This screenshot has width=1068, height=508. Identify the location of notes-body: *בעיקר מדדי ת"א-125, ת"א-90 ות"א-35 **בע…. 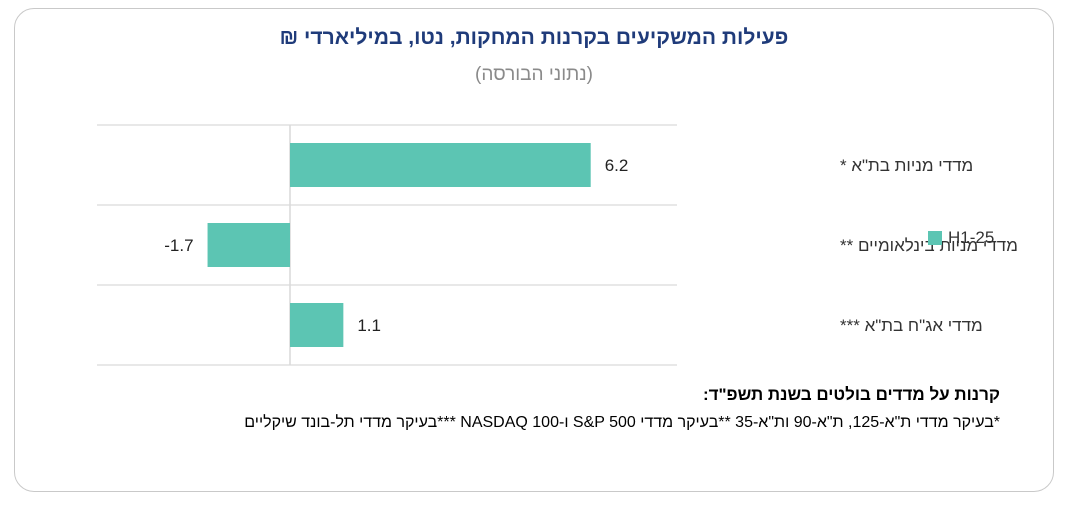
(622, 422).